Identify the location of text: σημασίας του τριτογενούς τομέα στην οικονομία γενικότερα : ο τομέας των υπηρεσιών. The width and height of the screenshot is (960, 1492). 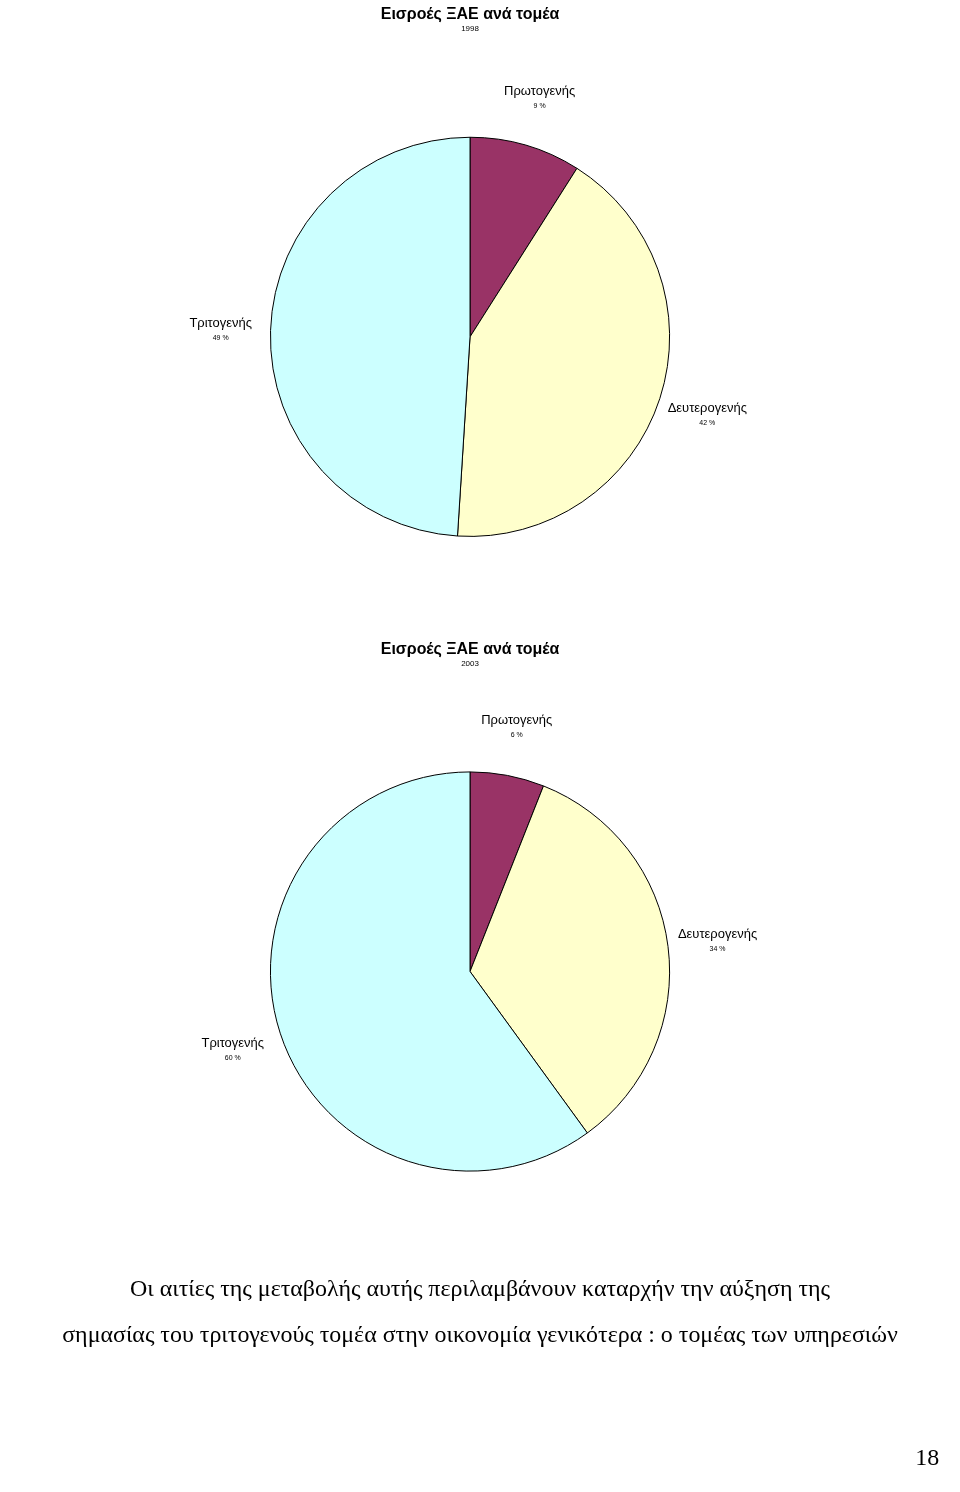
(480, 1333).